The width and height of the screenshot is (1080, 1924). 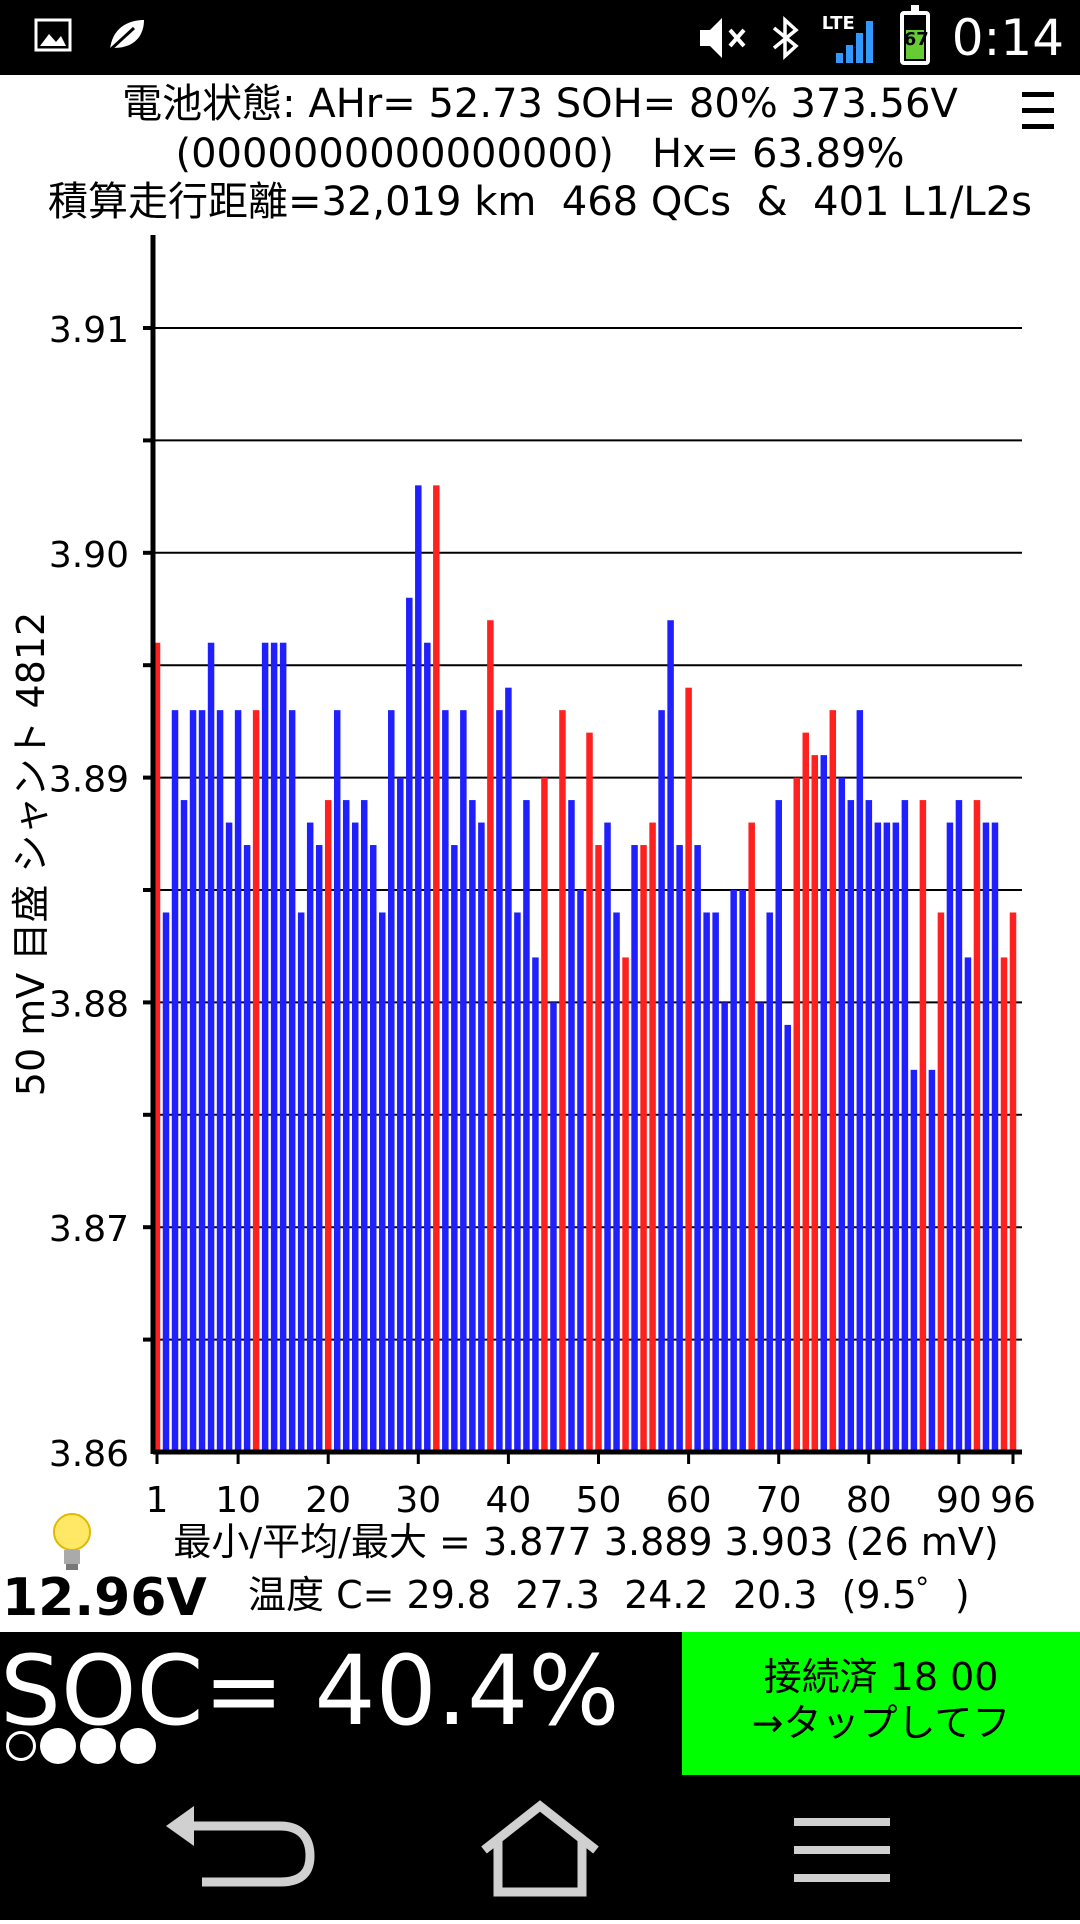 What do you see at coordinates (89, 330) in the screenshot?
I see `y-tick-label: 3.91` at bounding box center [89, 330].